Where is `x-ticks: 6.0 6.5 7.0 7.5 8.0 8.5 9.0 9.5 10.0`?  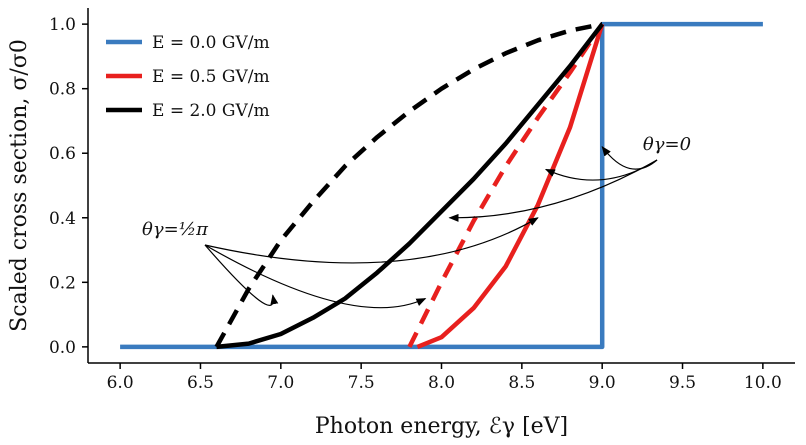
x-ticks: 6.0 6.5 7.0 7.5 8.0 8.5 9.0 9.5 10.0 is located at coordinates (444, 378).